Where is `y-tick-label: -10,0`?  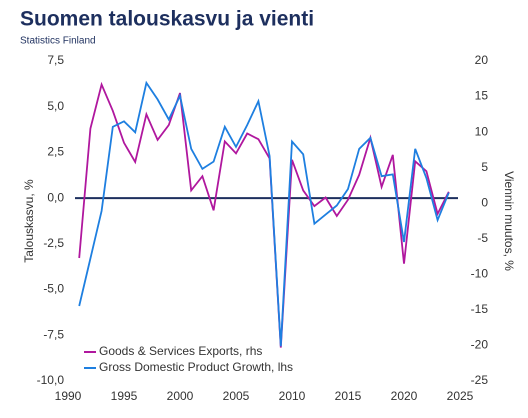
y-tick-label: -10,0 is located at coordinates (51, 380).